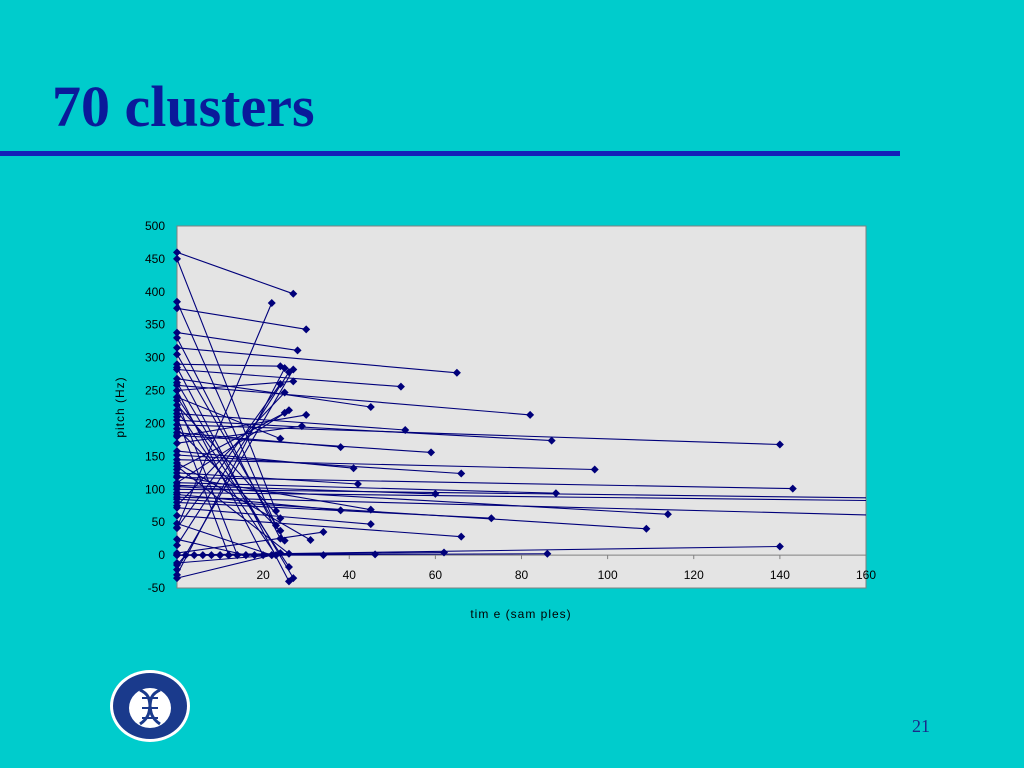 The image size is (1024, 768). What do you see at coordinates (157, 588) in the screenshot?
I see `y-tick-label: -50` at bounding box center [157, 588].